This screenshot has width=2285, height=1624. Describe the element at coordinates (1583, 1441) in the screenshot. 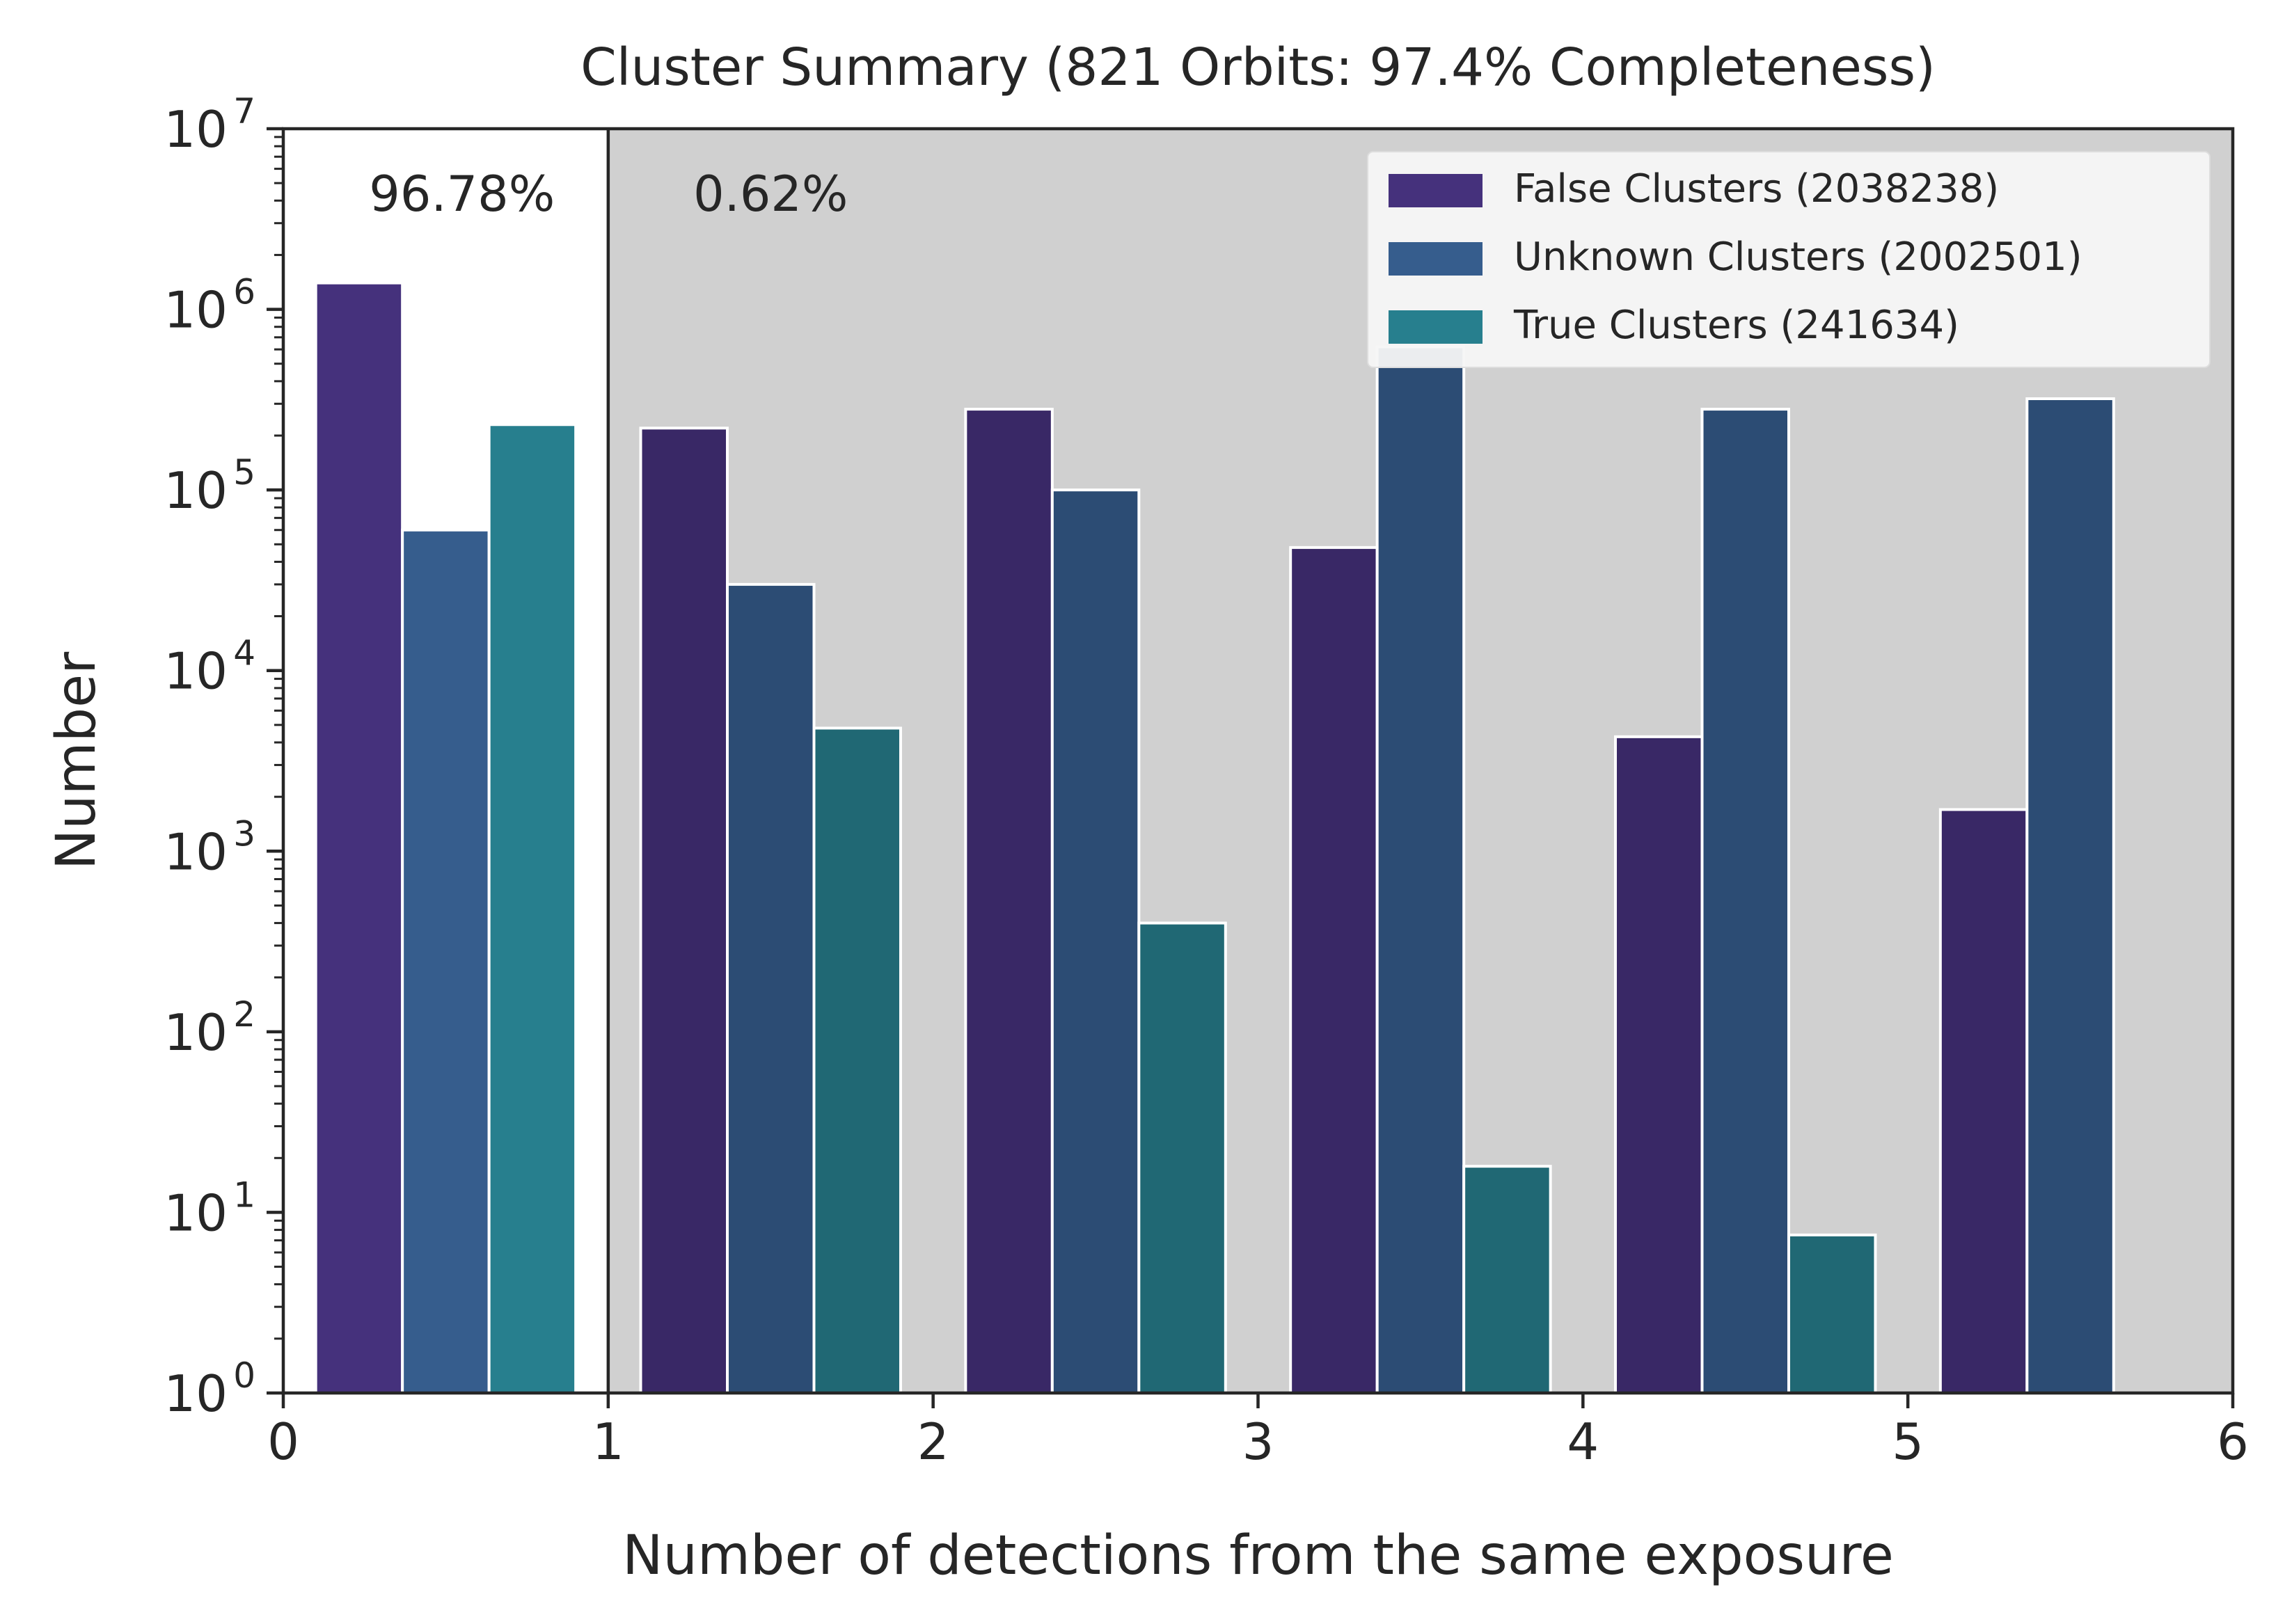

I see `x-tick-label: 4` at that location.